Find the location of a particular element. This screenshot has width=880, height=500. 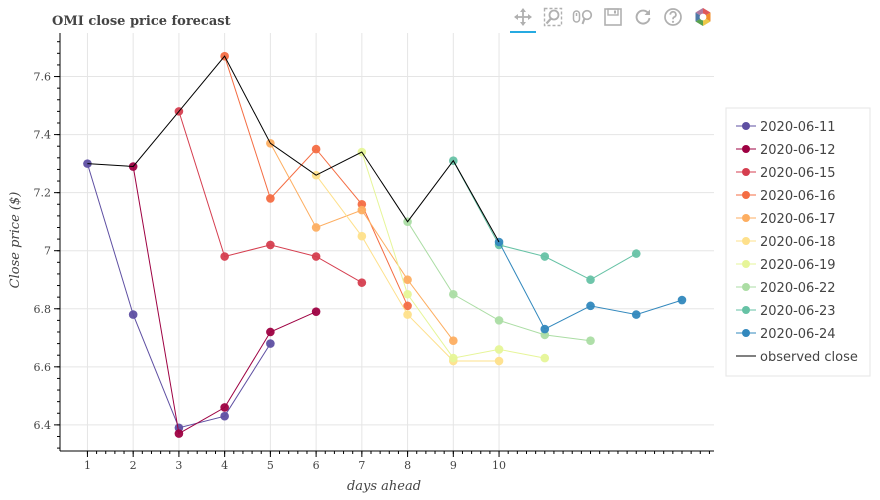

reset-tool is located at coordinates (643, 17).